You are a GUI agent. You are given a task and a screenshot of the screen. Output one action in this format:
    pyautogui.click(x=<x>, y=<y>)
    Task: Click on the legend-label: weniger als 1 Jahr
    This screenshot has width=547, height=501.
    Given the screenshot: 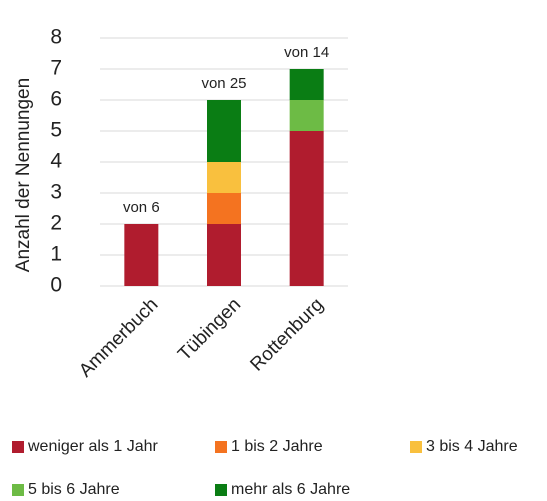 What is the action you would take?
    pyautogui.click(x=93, y=446)
    